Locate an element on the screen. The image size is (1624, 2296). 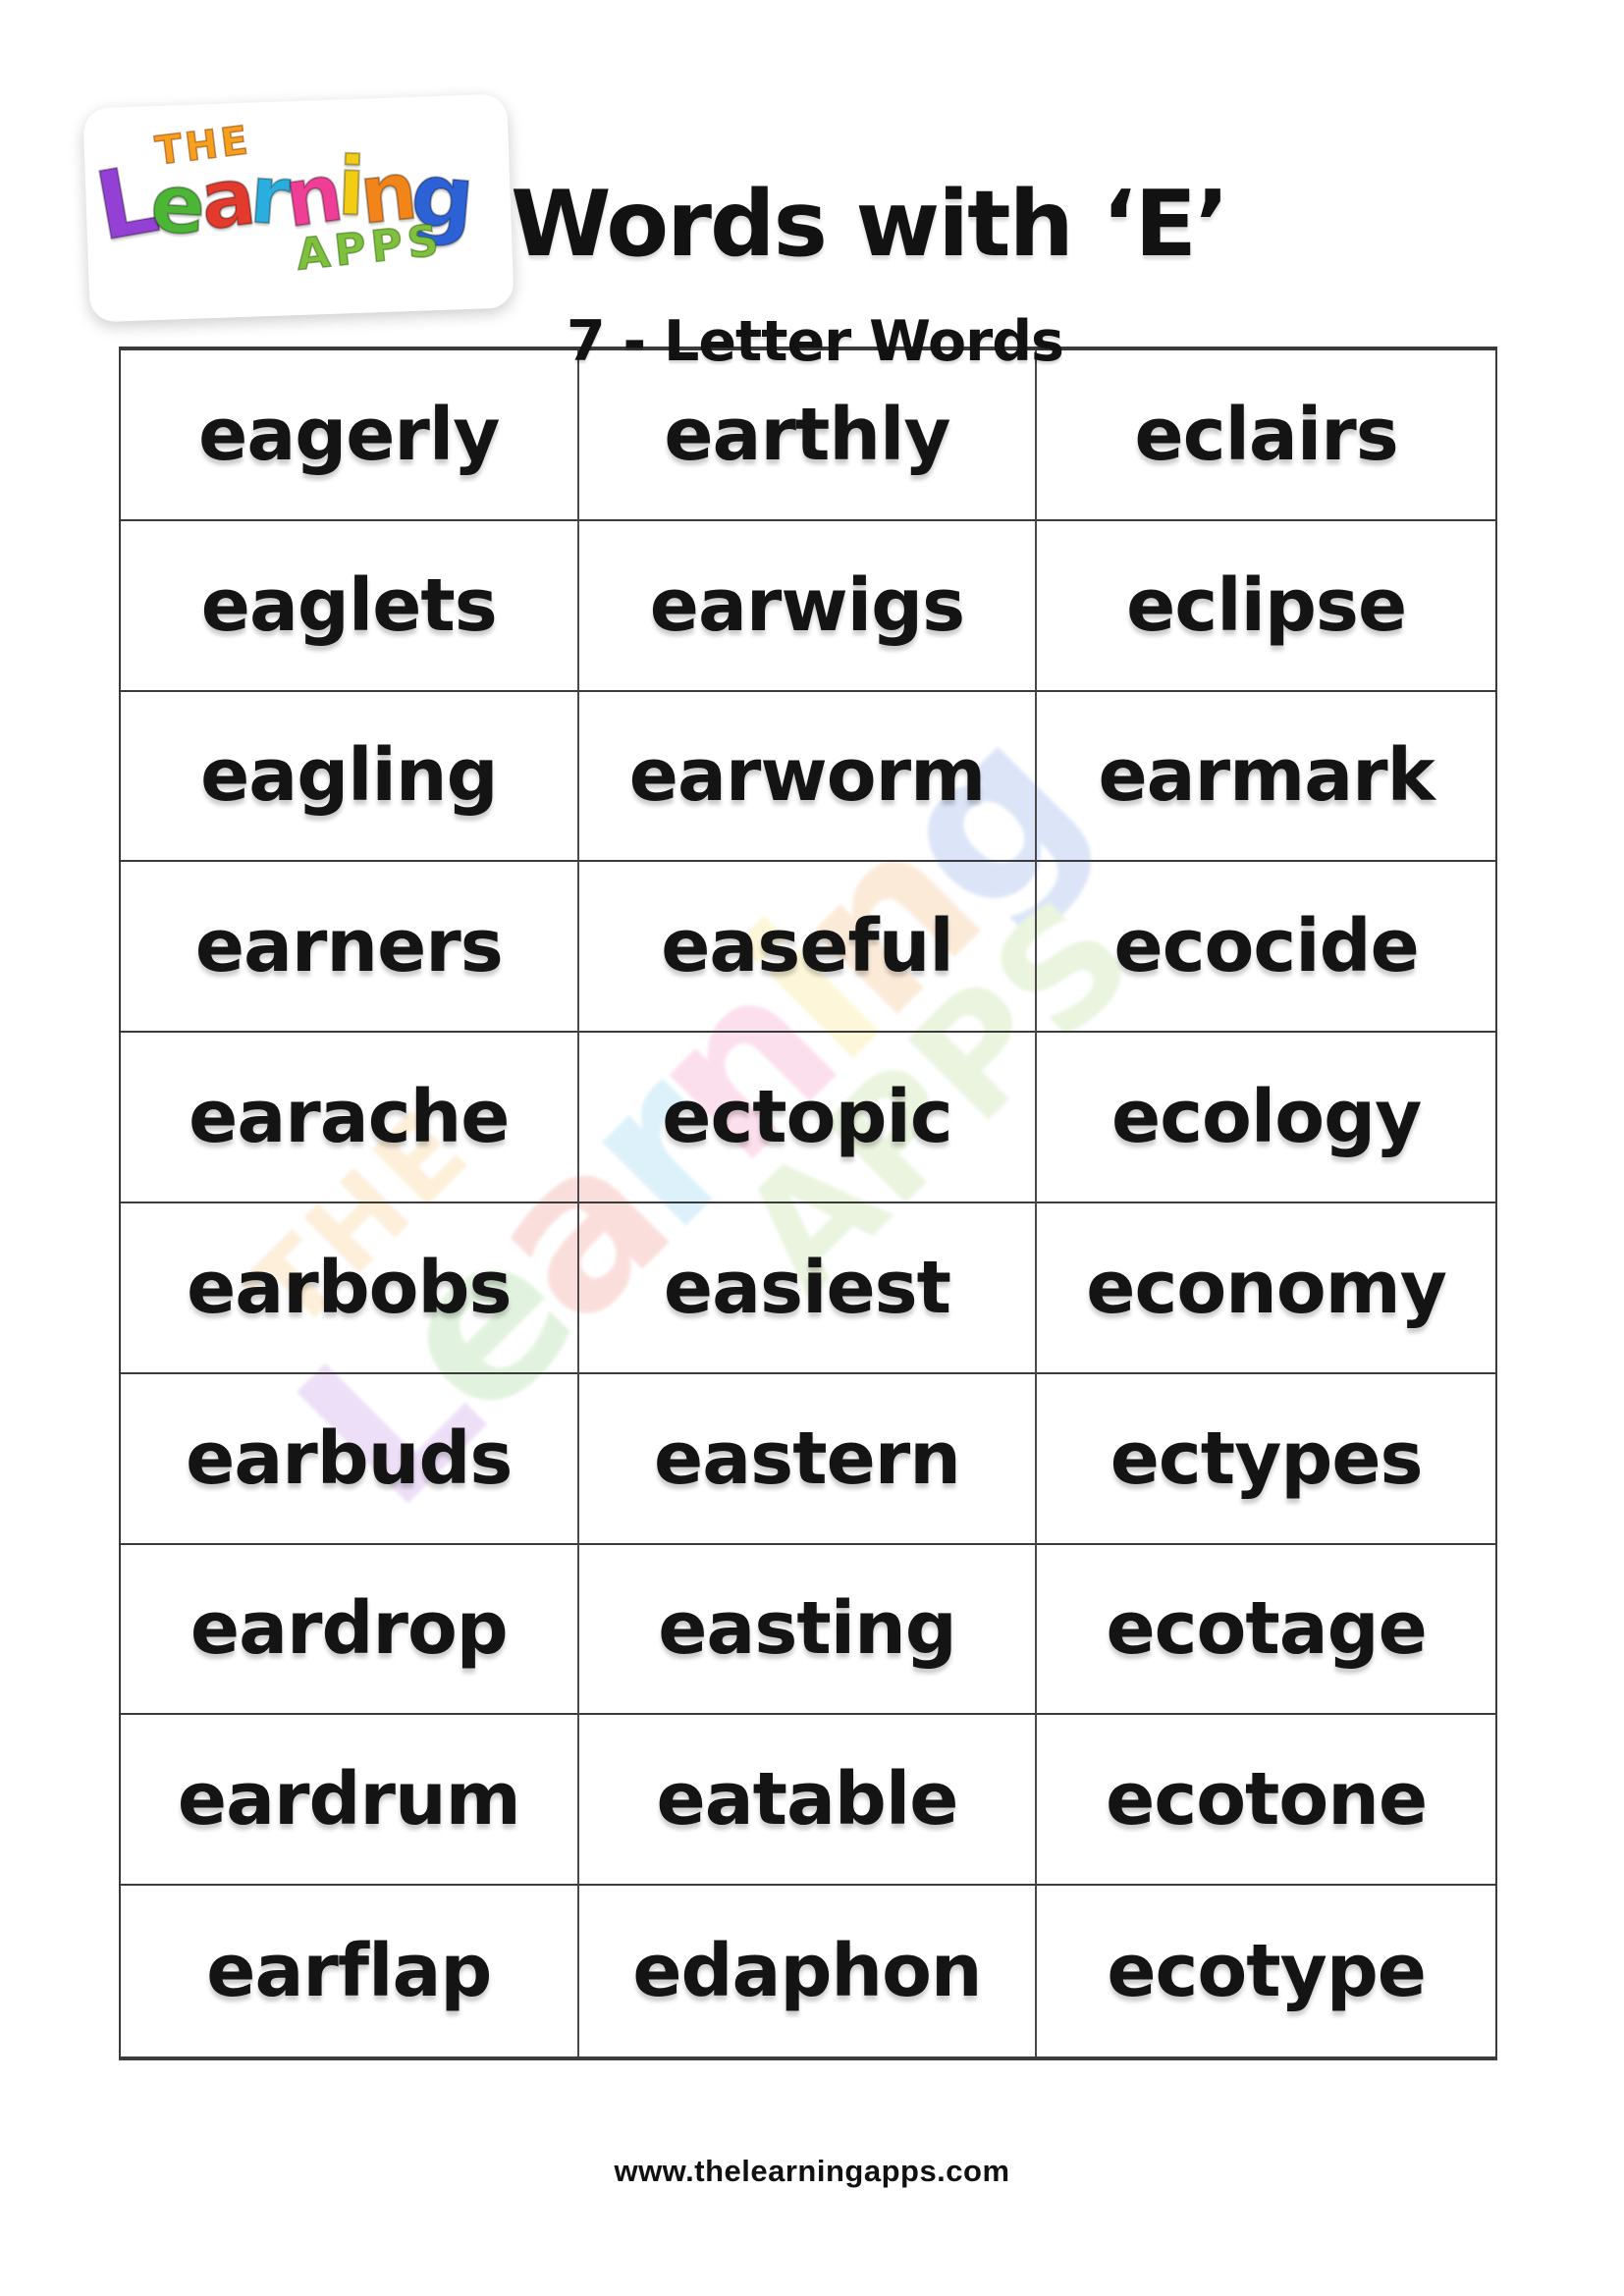
word-cell: earwigs is located at coordinates (808, 606).